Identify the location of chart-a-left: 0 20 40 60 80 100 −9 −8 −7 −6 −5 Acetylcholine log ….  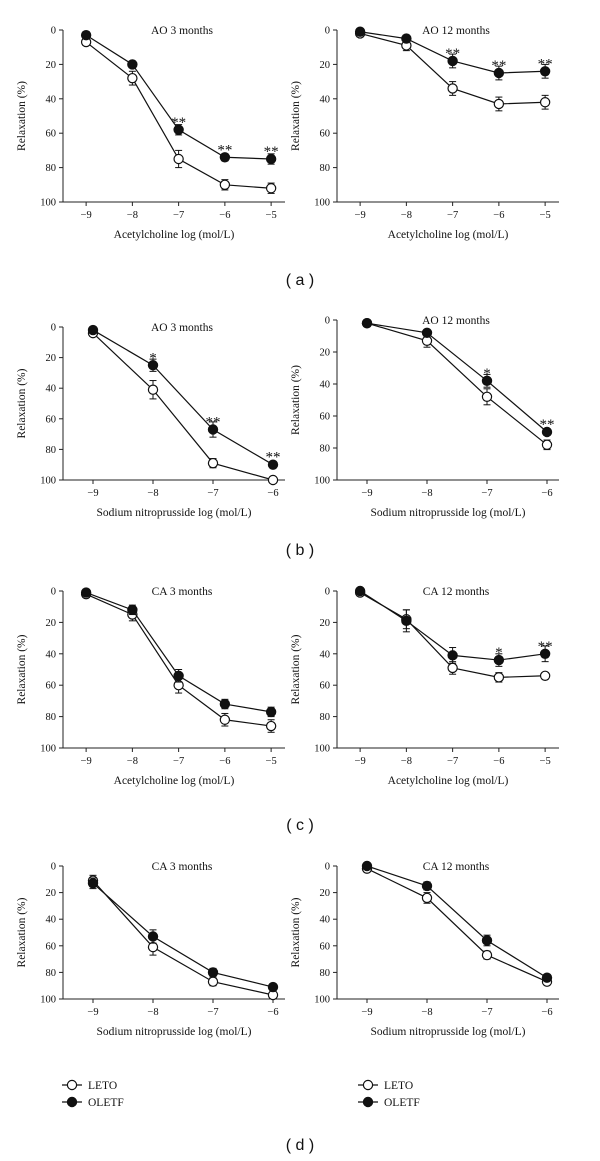
(150, 133).